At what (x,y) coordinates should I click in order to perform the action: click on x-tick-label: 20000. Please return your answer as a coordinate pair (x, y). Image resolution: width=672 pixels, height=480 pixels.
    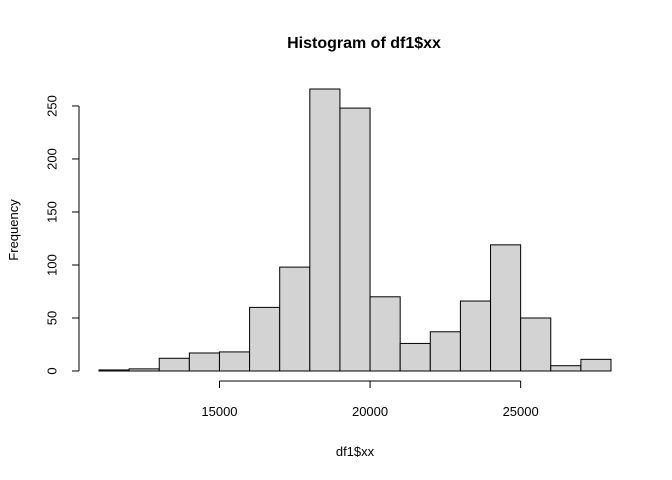
    Looking at the image, I should click on (370, 411).